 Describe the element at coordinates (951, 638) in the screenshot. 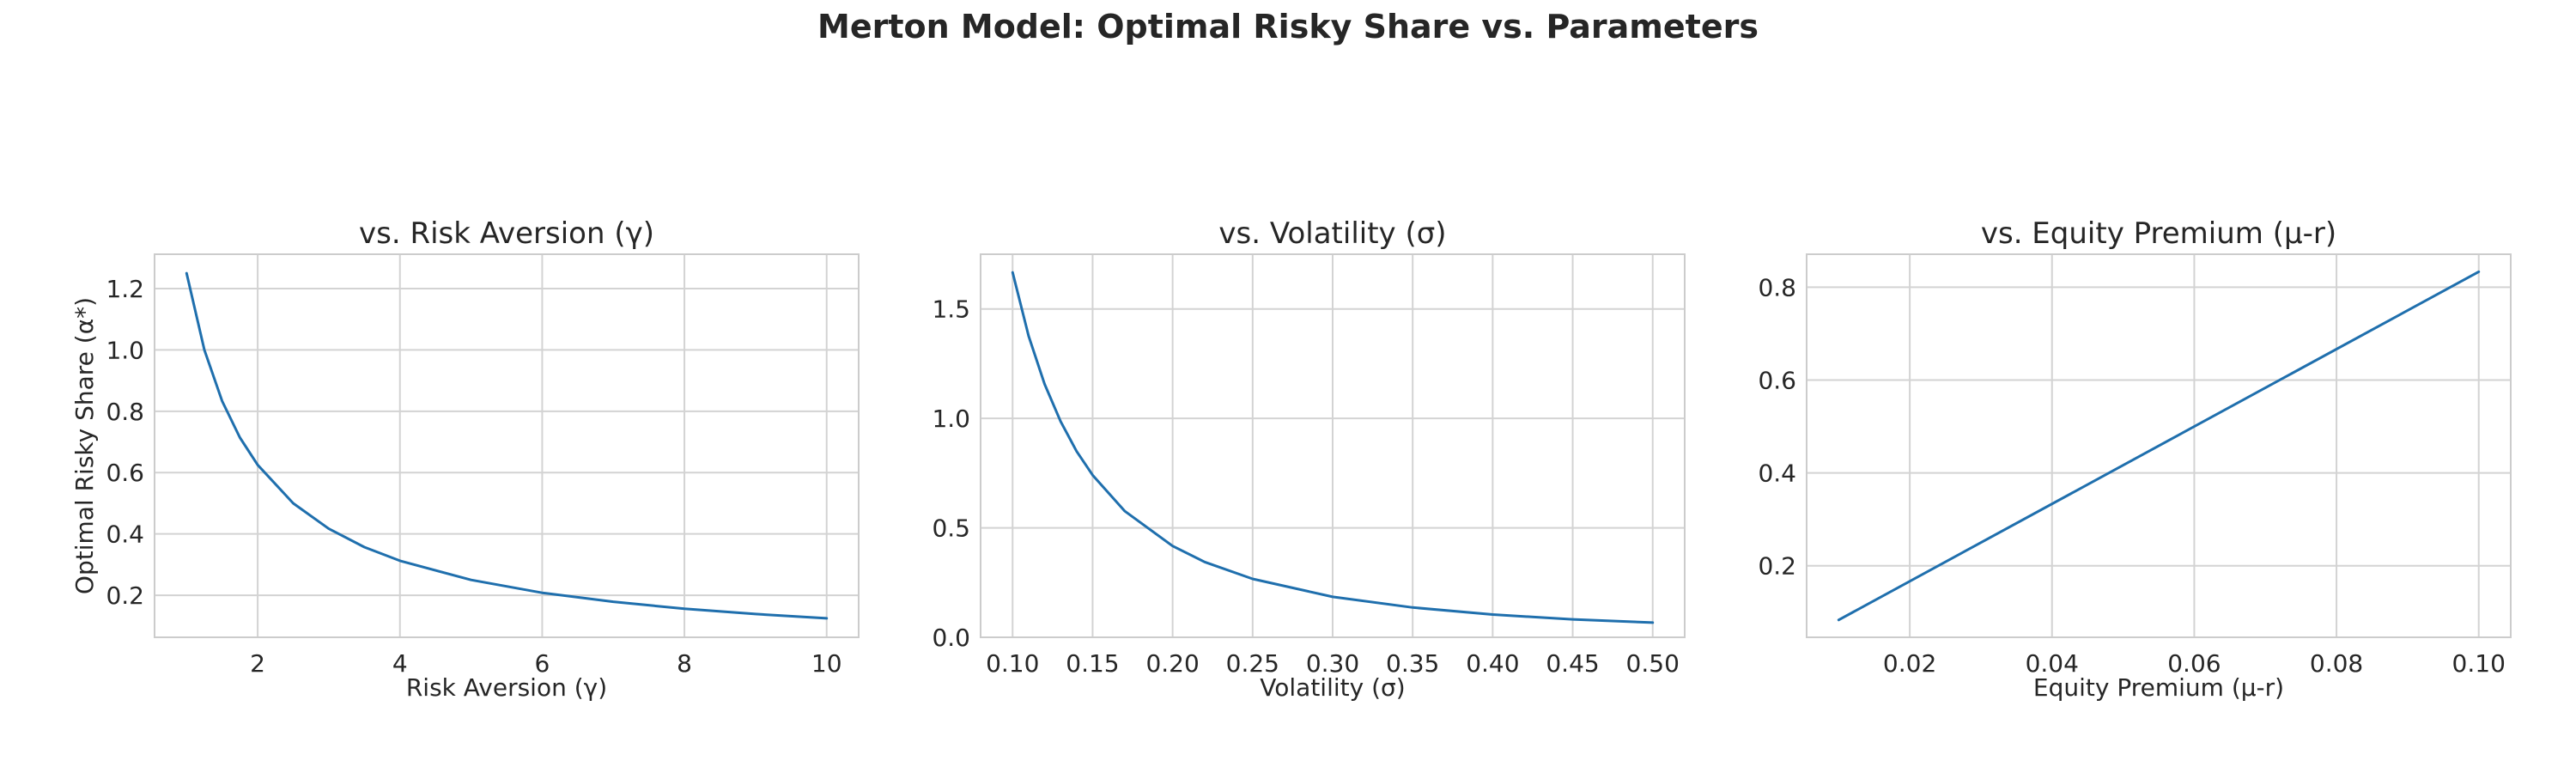

I see `y-tick-label: 0.0` at that location.